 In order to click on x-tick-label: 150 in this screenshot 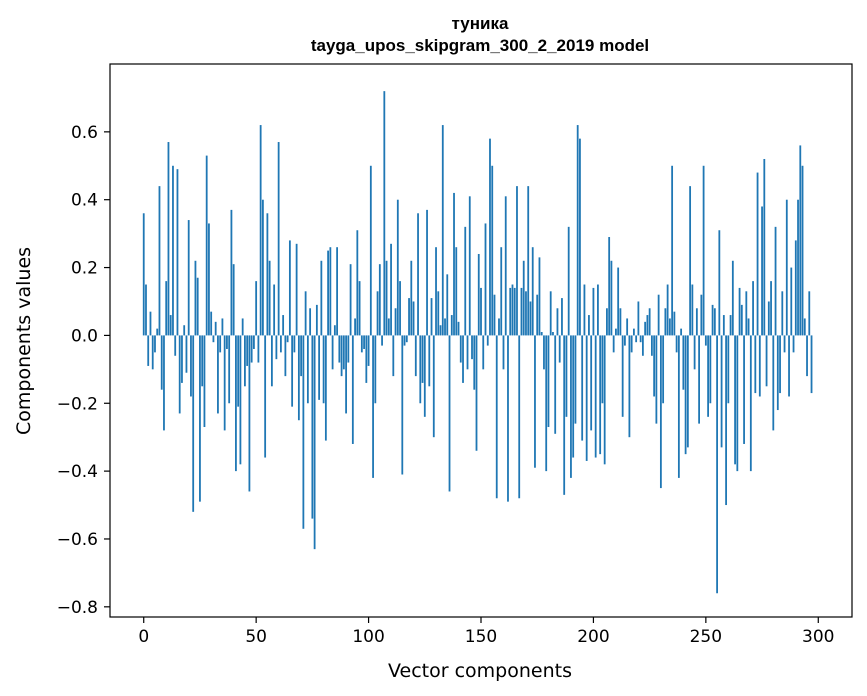, I will do `click(481, 637)`.